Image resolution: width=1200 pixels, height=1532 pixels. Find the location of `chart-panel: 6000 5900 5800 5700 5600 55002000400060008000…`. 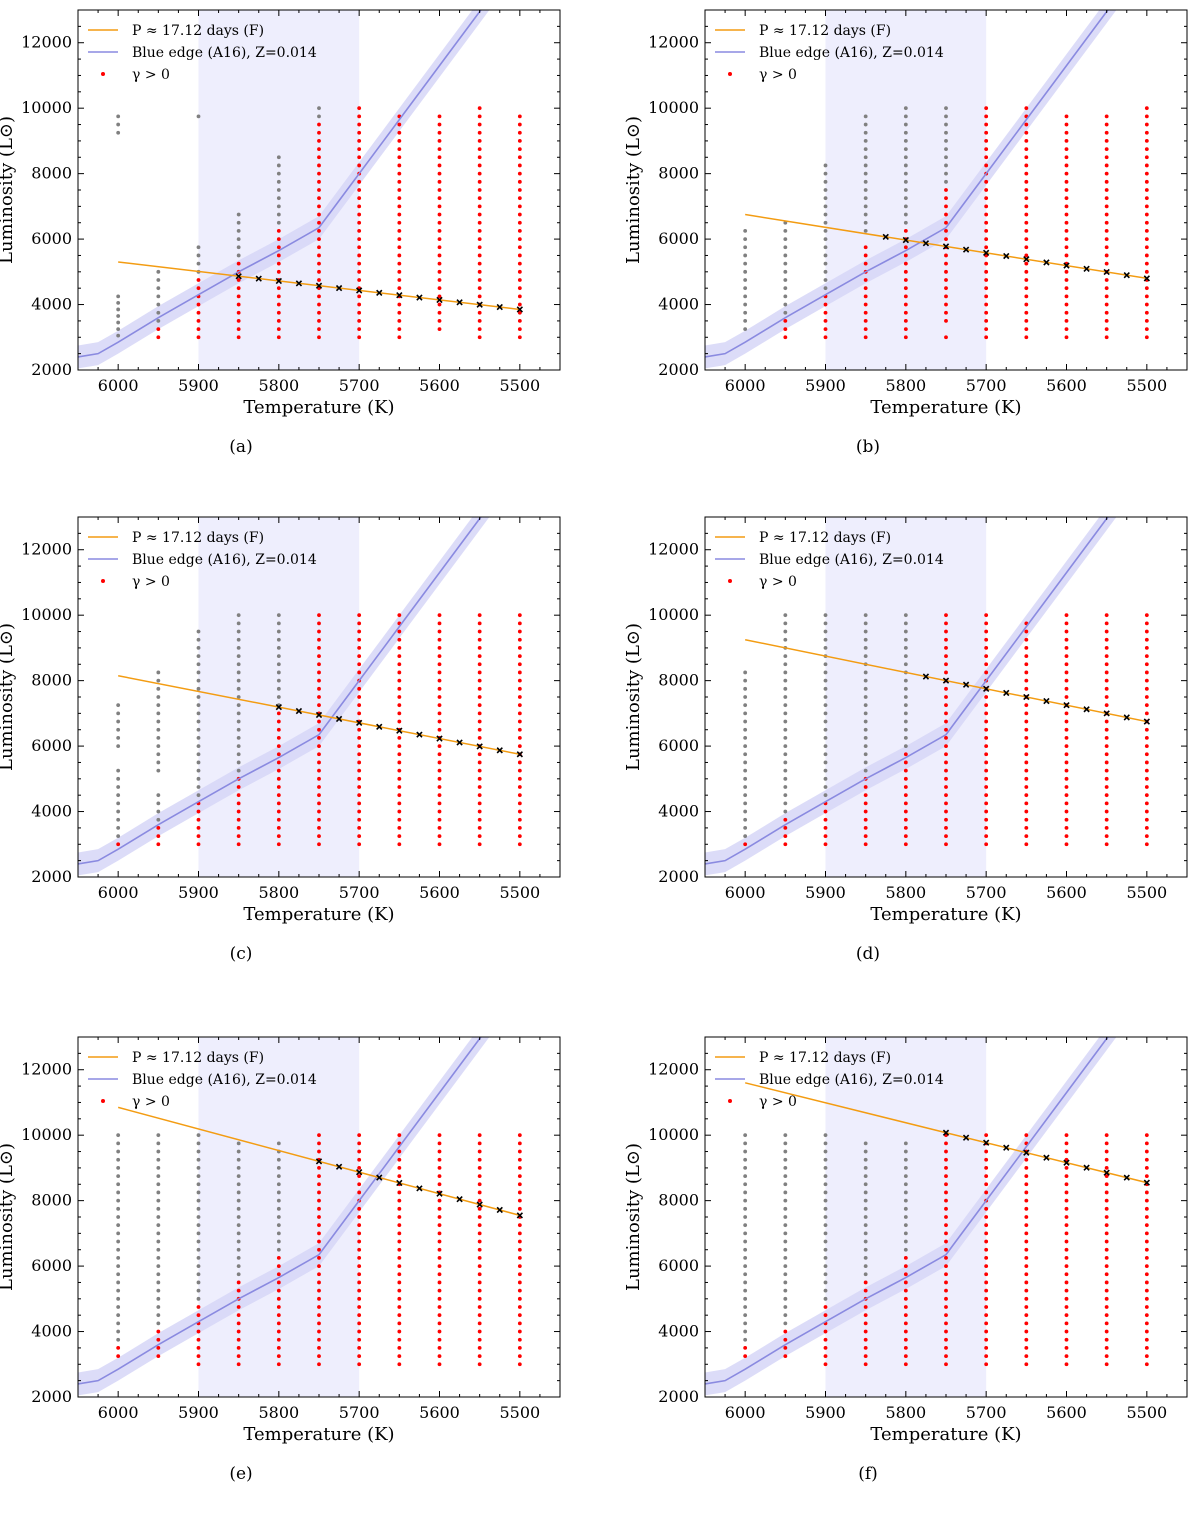

chart-panel: 6000 5900 5800 5700 5600 55002000400060008000… is located at coordinates (905, 233).